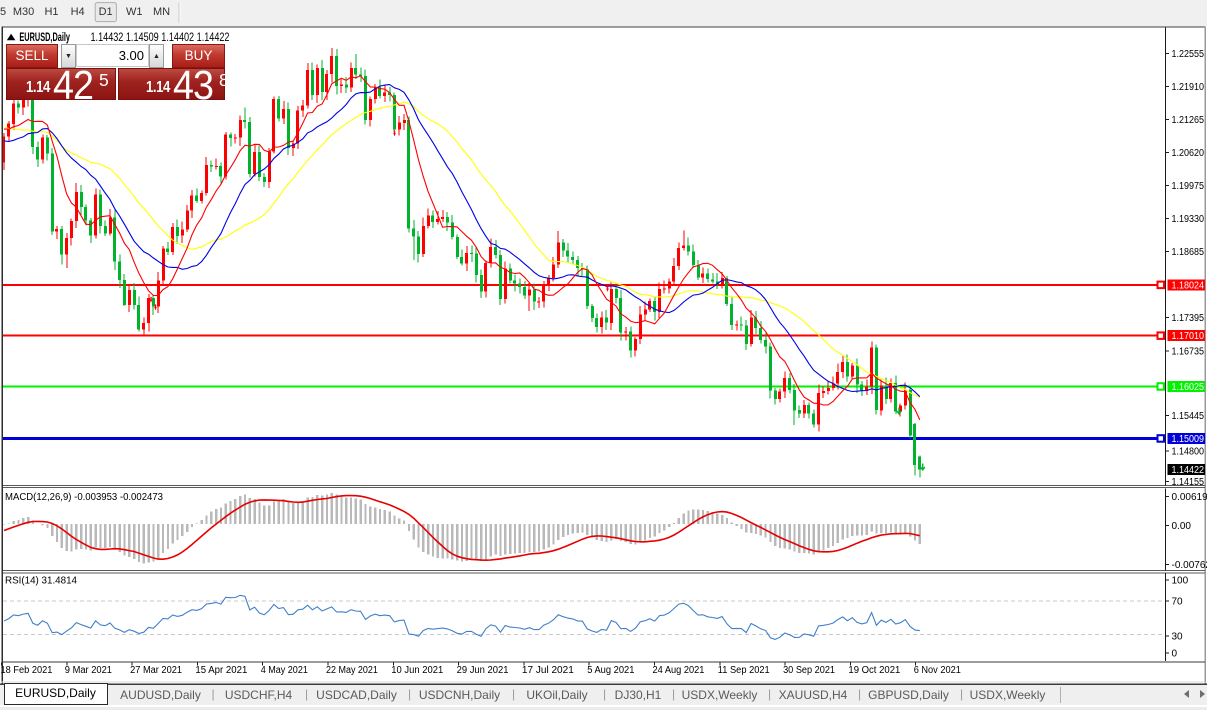 This screenshot has height=710, width=1207. I want to click on svg-text: 1.21265, so click(1188, 120).